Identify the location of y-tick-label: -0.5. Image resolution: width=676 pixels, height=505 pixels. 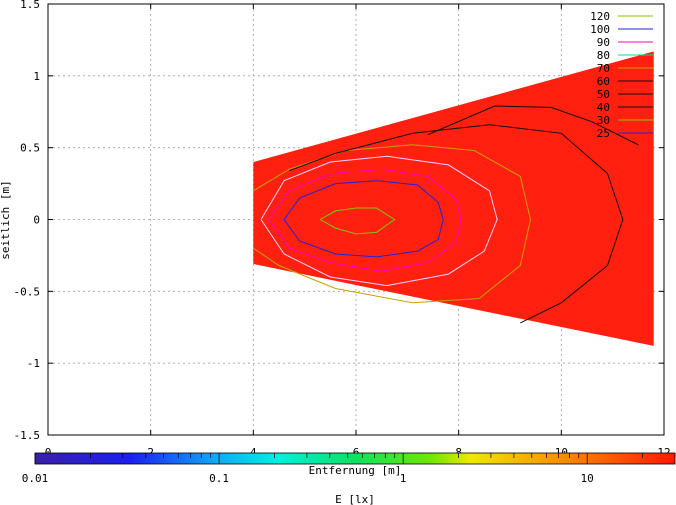
(27, 291).